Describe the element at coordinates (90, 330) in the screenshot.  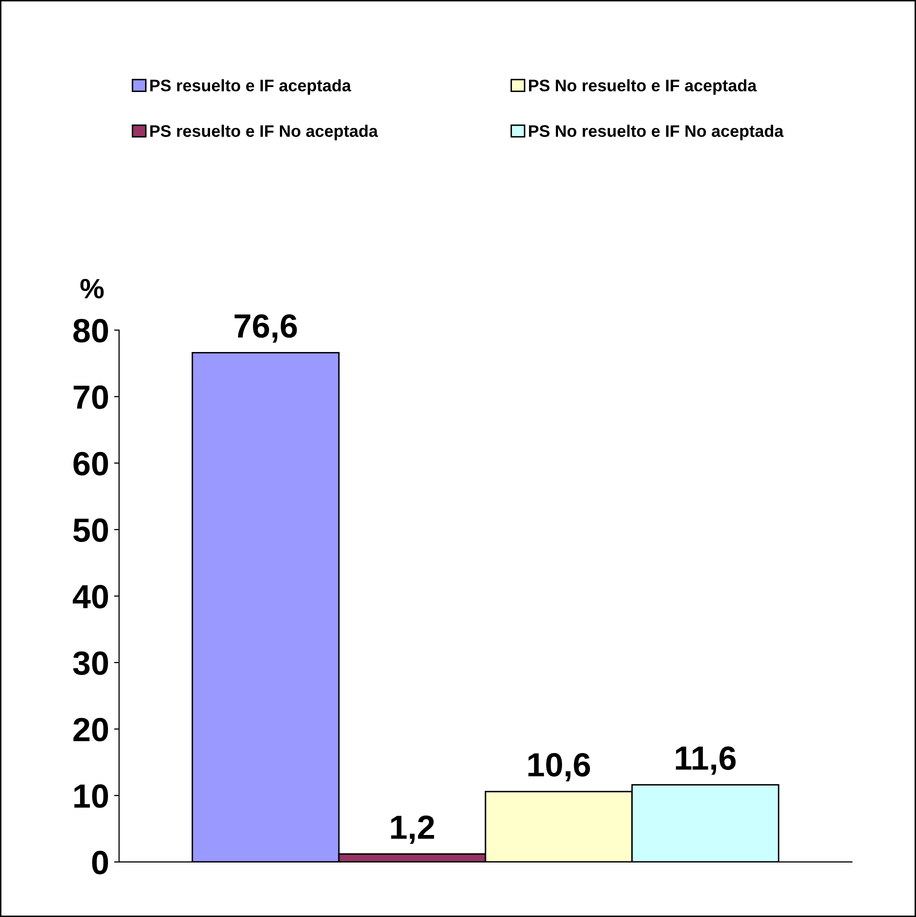
I see `y-tick-label: 80` at that location.